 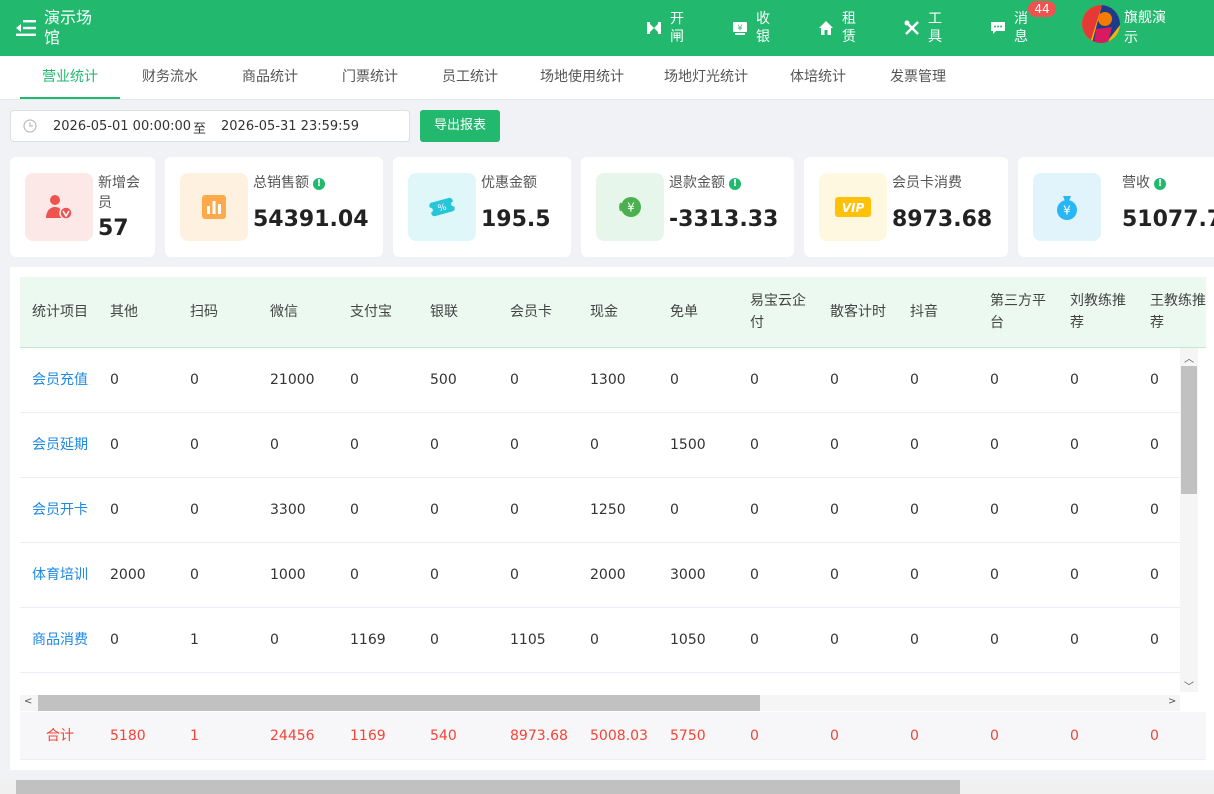 What do you see at coordinates (368, 736) in the screenshot?
I see `total-cell: 1169` at bounding box center [368, 736].